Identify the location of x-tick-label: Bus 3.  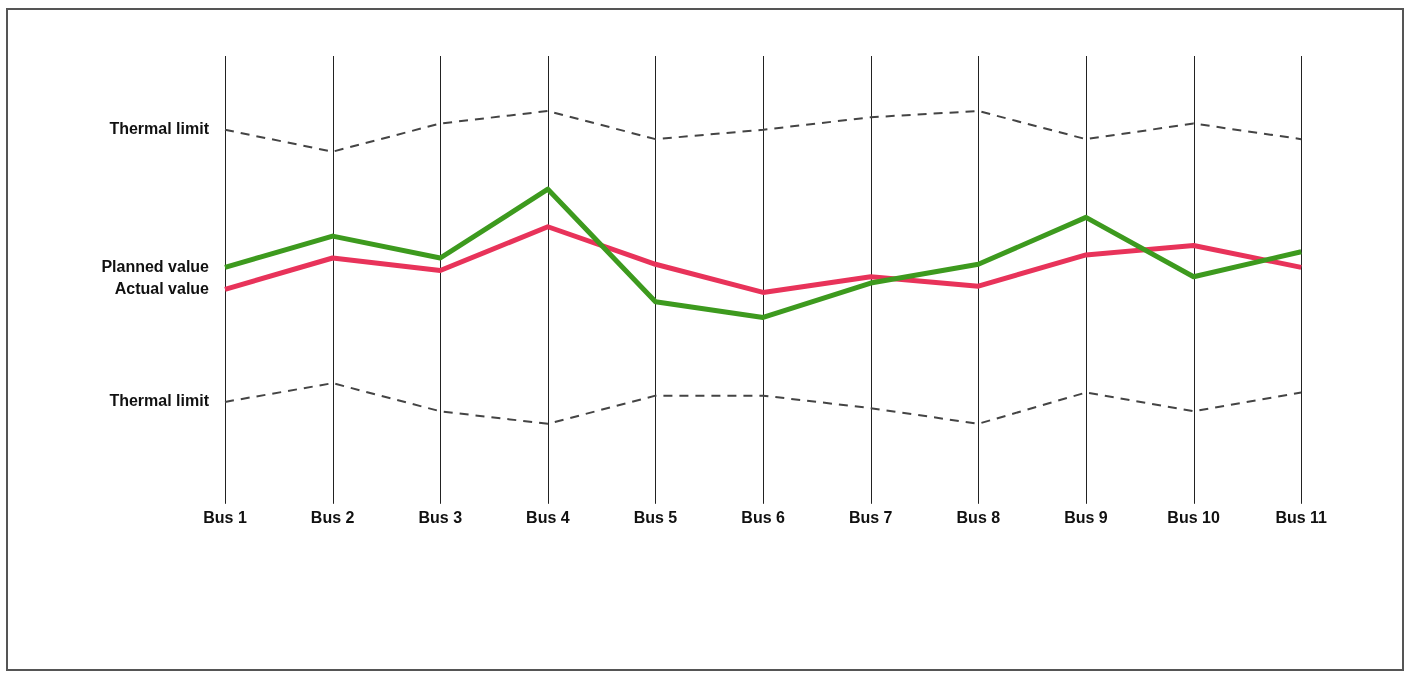
(440, 517).